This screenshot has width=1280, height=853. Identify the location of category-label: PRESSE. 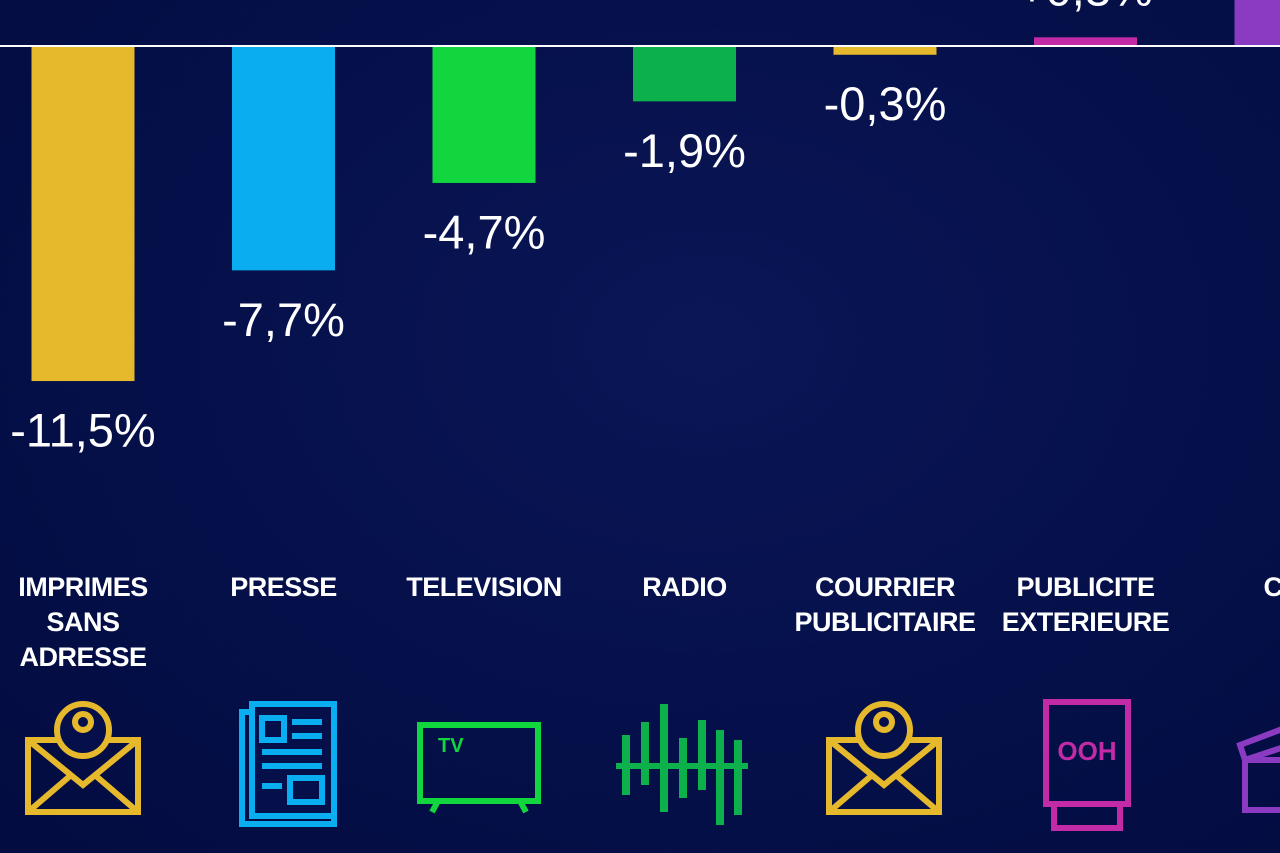
(283, 587).